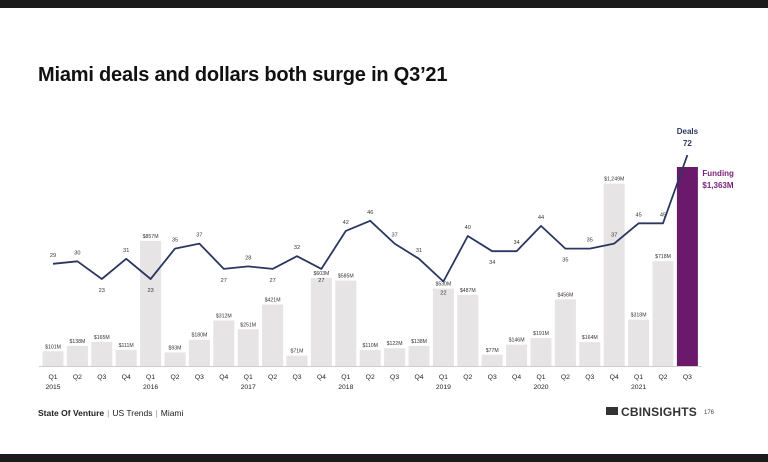  Describe the element at coordinates (370, 213) in the screenshot. I see `deals-data-label: 46` at that location.